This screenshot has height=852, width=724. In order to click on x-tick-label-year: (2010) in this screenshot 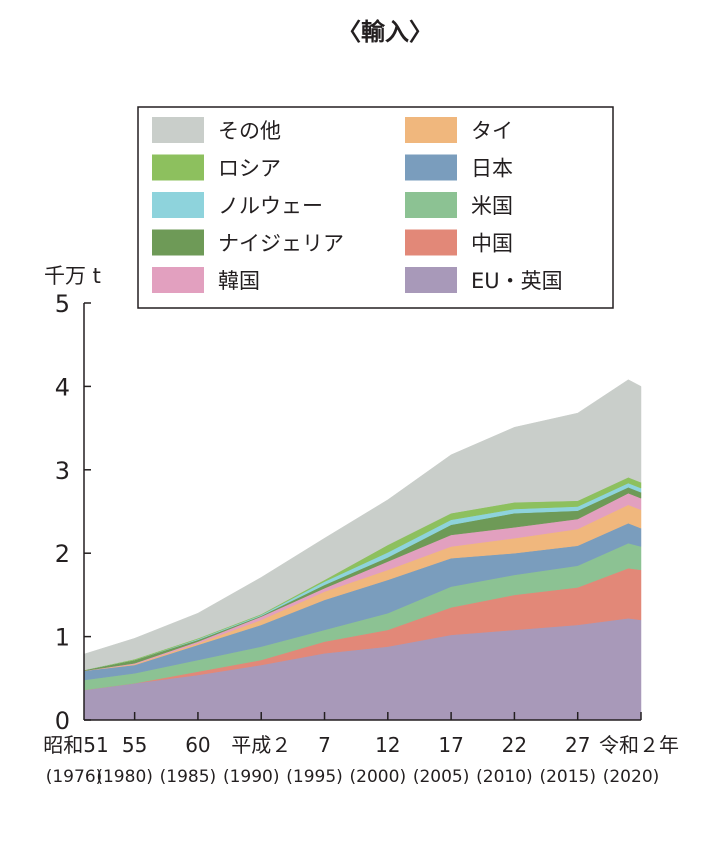, I will do `click(504, 777)`.